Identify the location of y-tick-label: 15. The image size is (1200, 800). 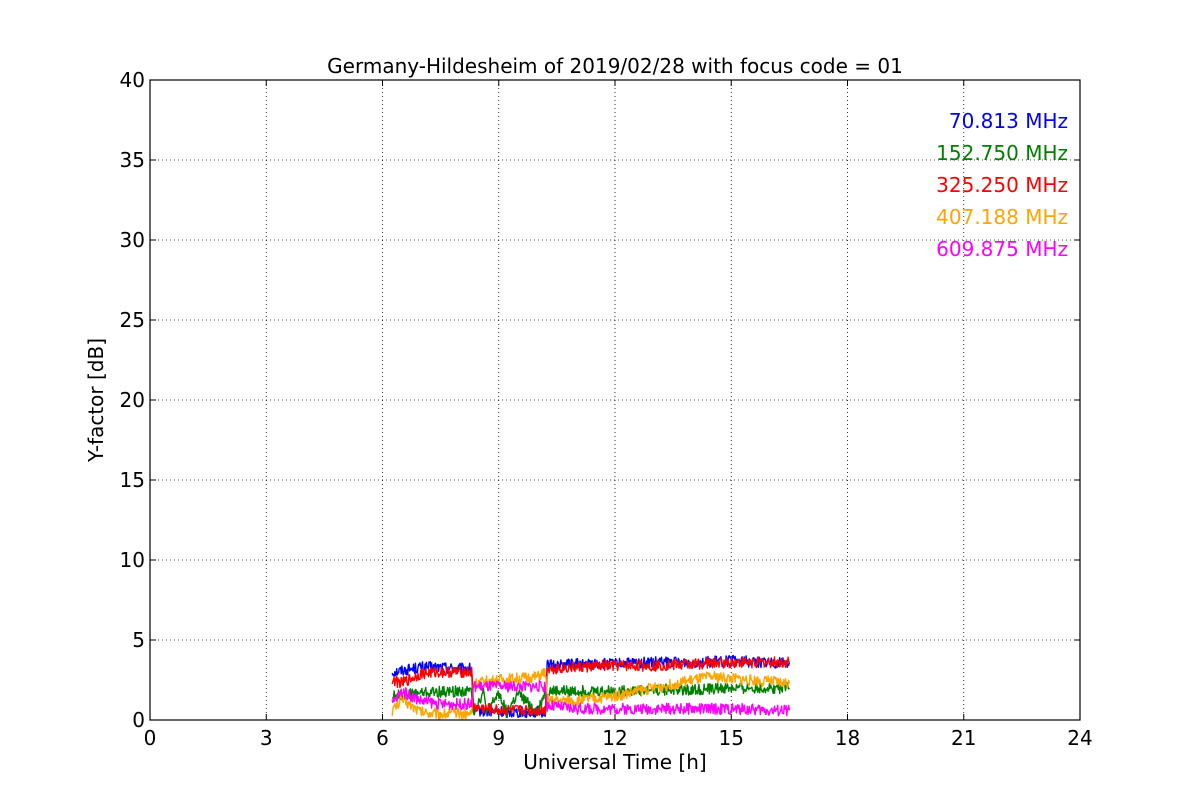
(132, 480).